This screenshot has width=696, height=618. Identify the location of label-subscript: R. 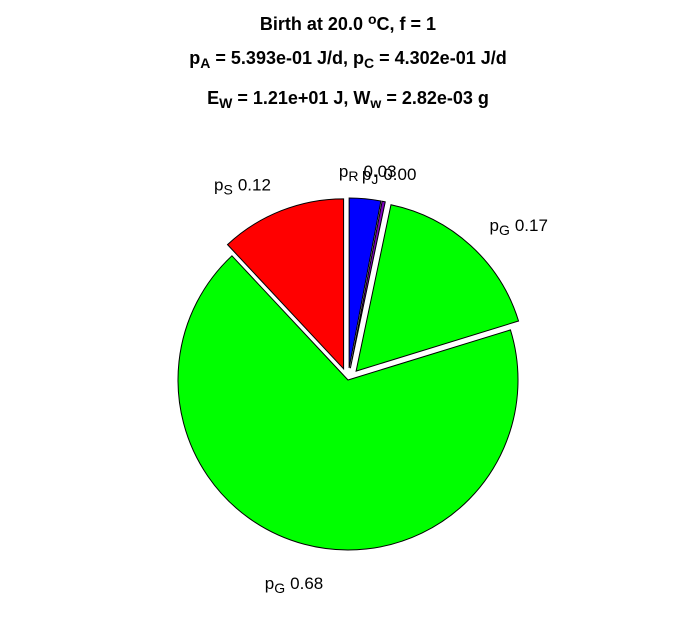
(353, 176).